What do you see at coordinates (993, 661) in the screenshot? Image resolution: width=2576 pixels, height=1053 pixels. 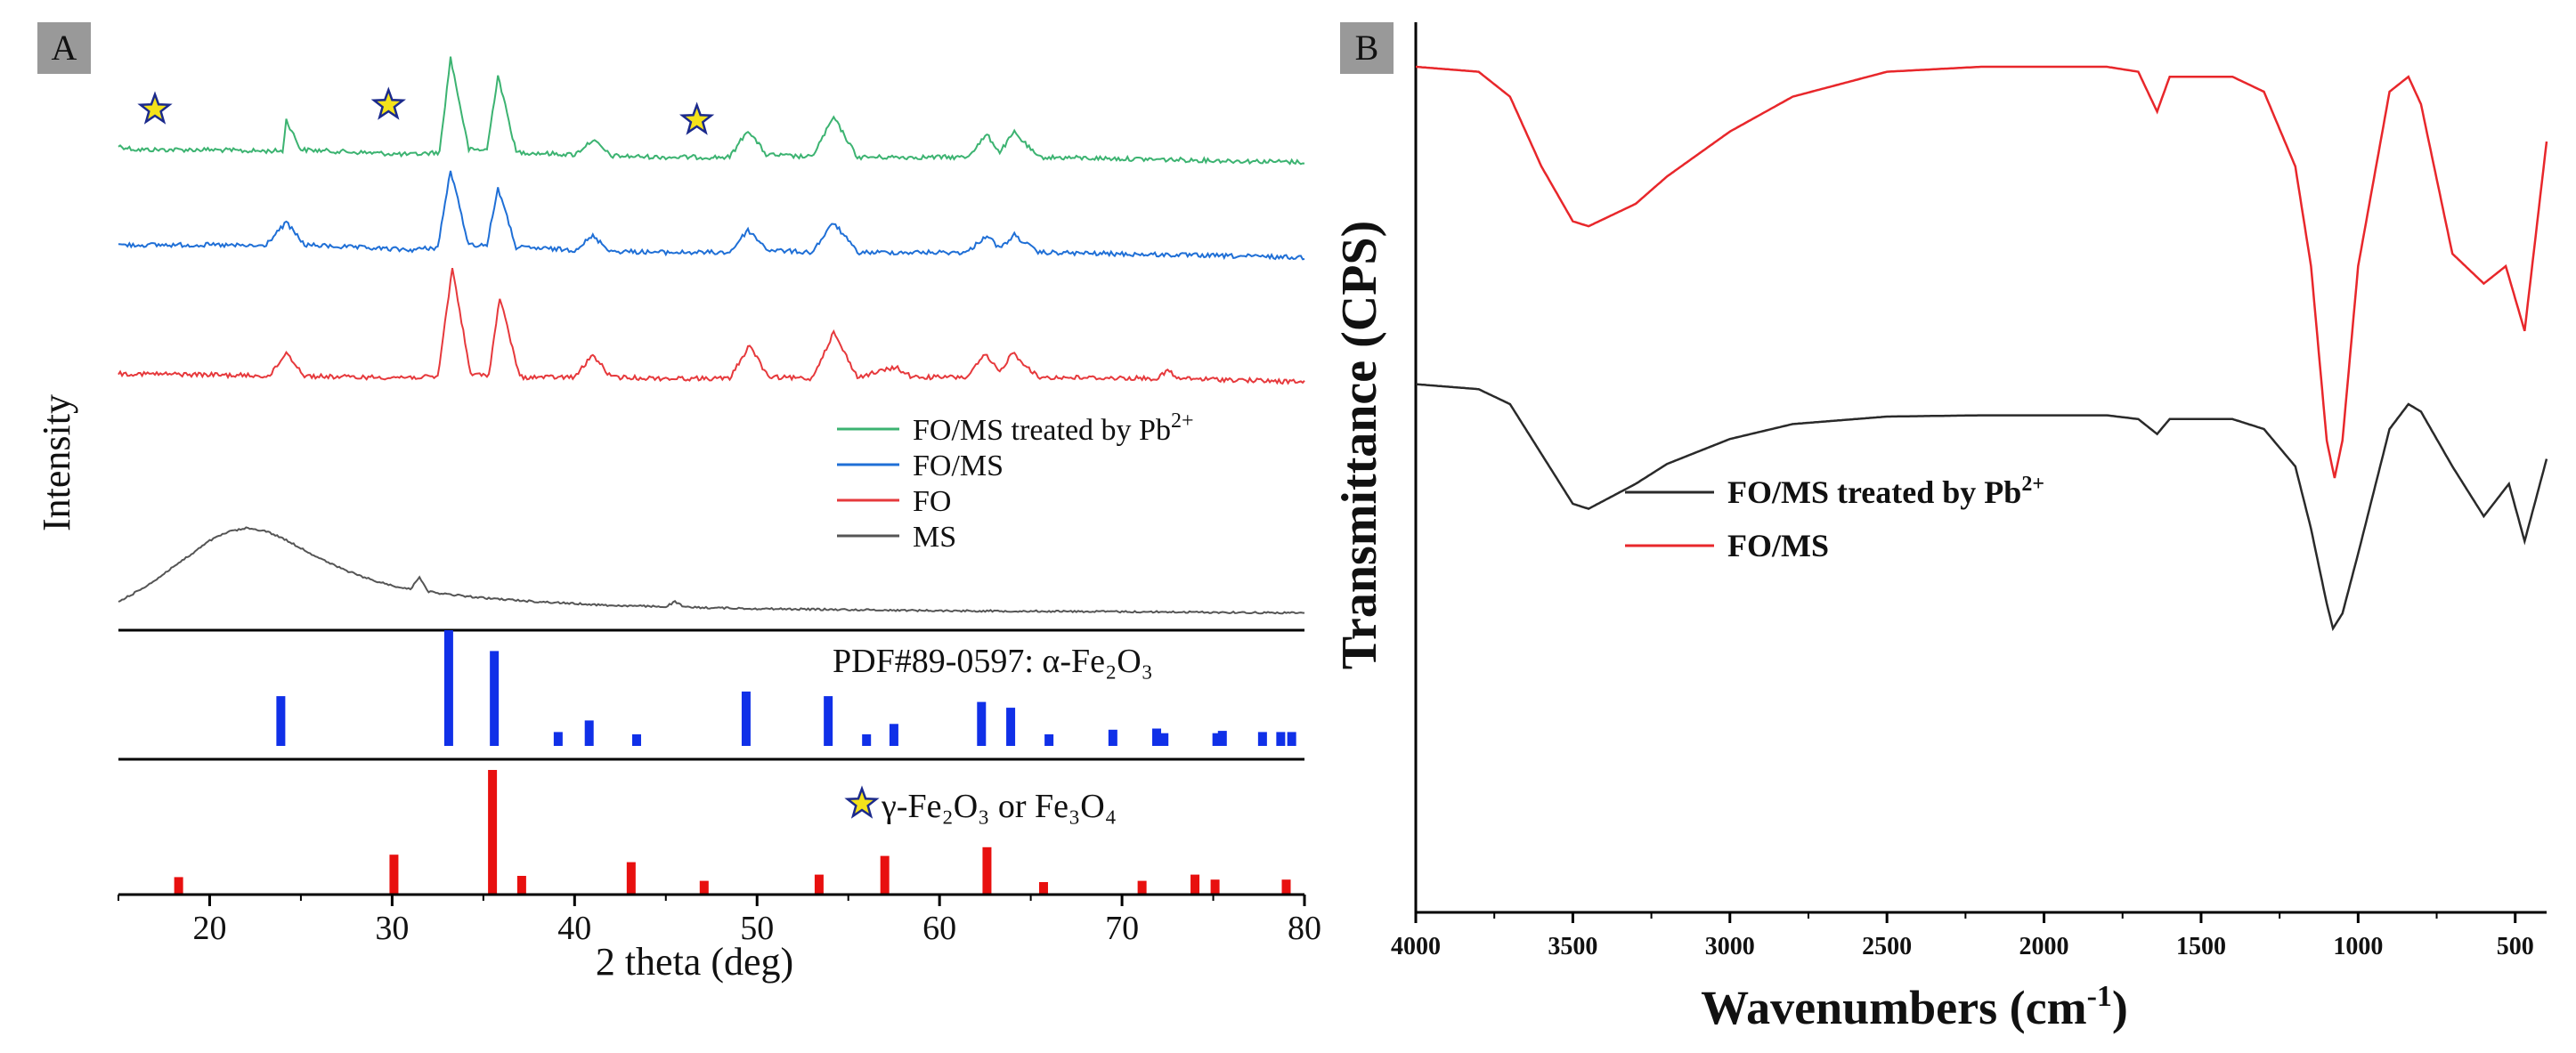 I see `a-pdf-label: PDF#89-0597: α-Fe₂O₃` at bounding box center [993, 661].